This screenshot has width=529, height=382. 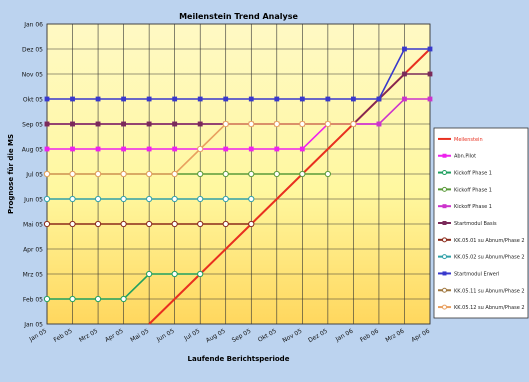 What do you see at coordinates (191, 335) in the screenshot?
I see `x-tick-label: Jul 05` at bounding box center [191, 335].